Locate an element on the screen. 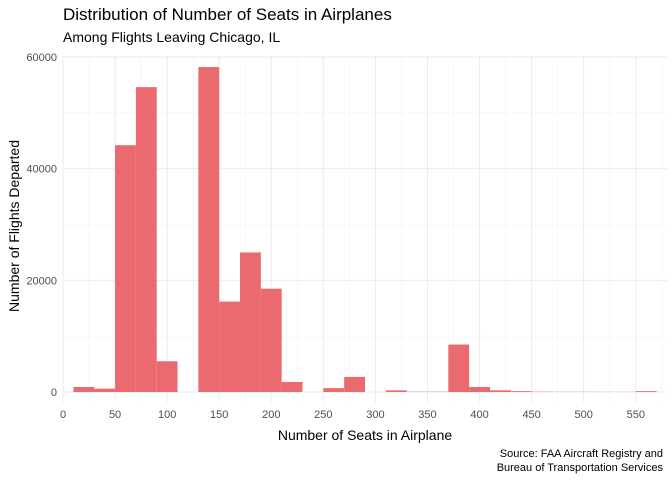 The height and width of the screenshot is (480, 672). y-tick-label: 40000 is located at coordinates (41, 170).